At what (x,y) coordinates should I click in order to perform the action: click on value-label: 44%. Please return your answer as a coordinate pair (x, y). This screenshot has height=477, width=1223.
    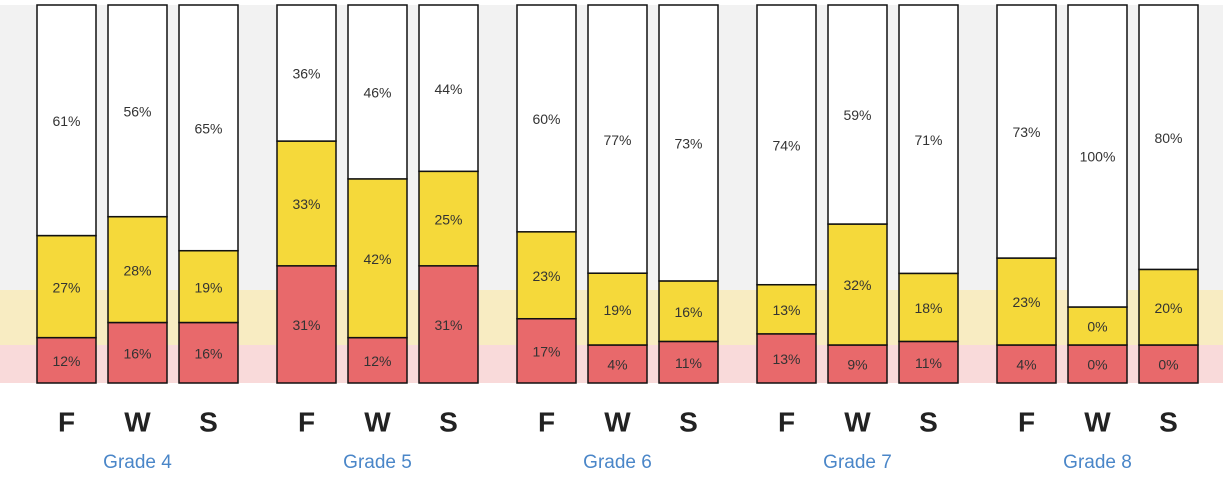
    Looking at the image, I should click on (448, 89).